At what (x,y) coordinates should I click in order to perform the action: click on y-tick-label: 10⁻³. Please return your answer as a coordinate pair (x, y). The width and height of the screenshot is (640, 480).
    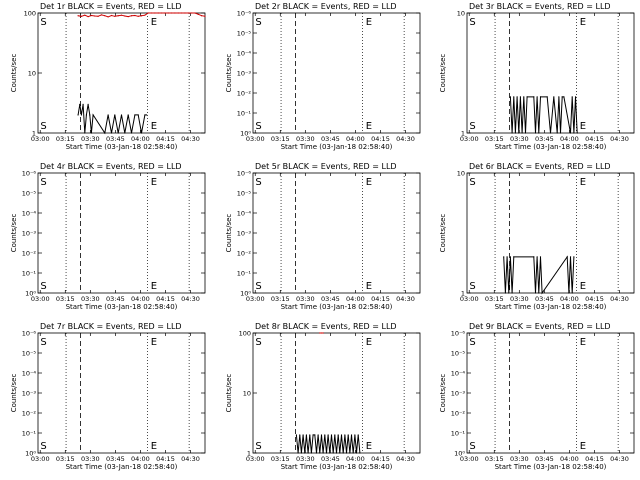
    Looking at the image, I should click on (244, 74).